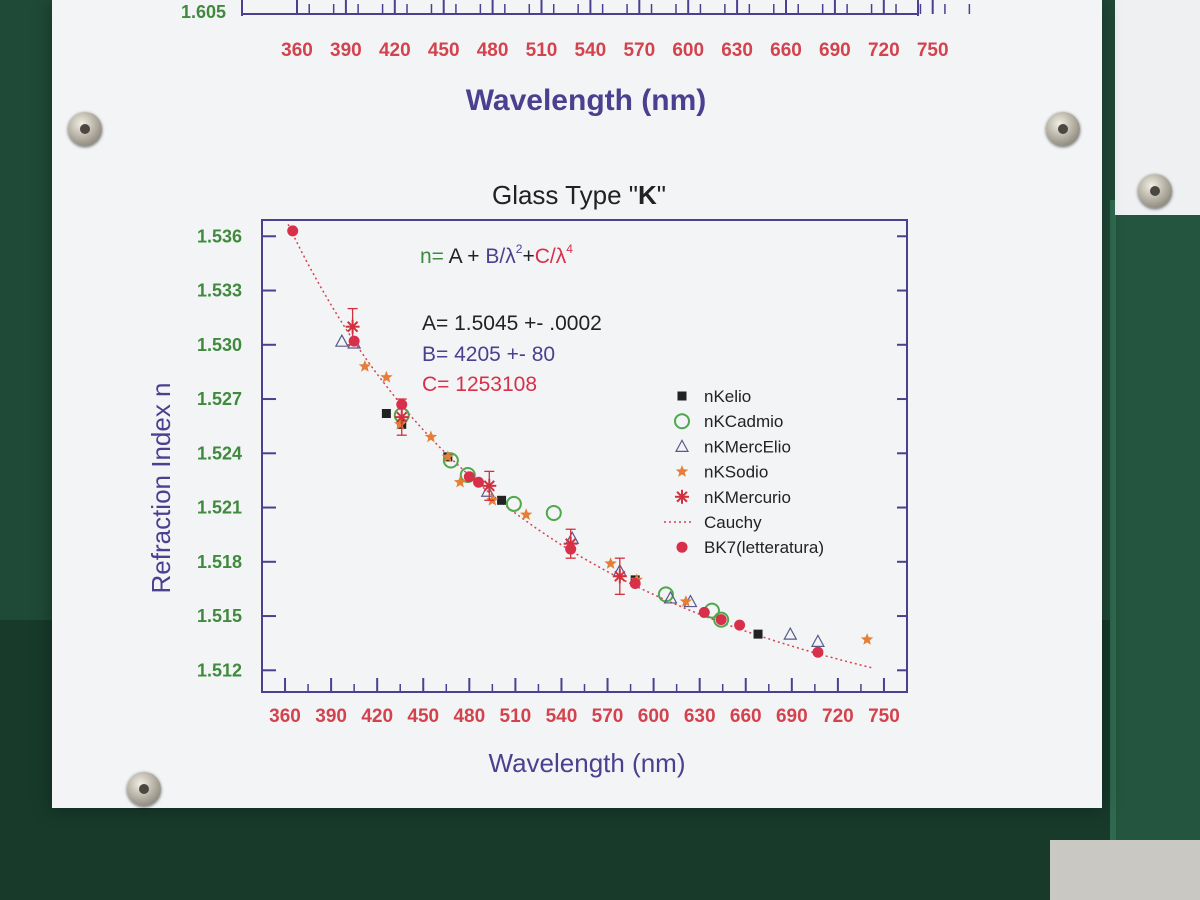 The image size is (1200, 900). Describe the element at coordinates (395, 50) in the screenshot. I see `top-chart-x-tick-label: 420` at that location.